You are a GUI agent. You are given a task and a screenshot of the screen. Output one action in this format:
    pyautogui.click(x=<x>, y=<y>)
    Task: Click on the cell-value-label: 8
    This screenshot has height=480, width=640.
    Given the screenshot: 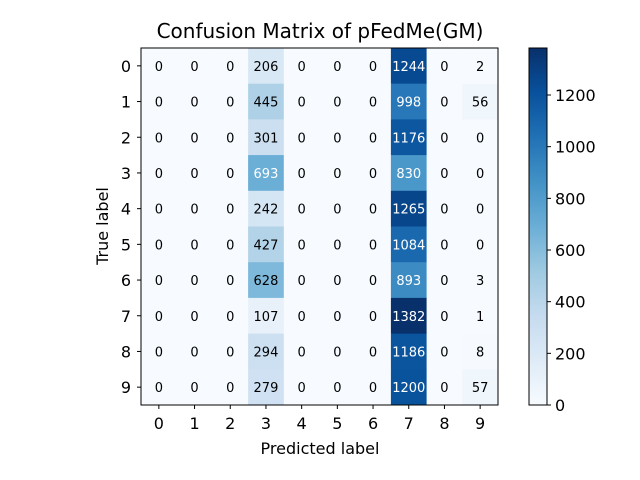 What is the action you would take?
    pyautogui.click(x=480, y=352)
    